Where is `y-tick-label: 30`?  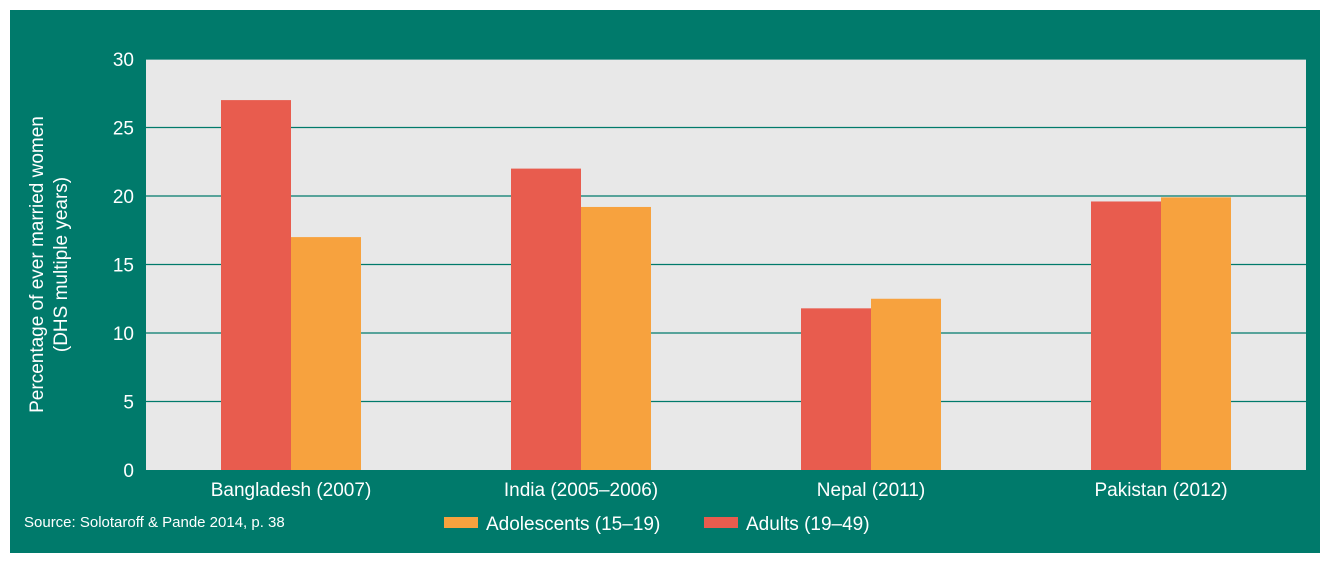 y-tick-label: 30 is located at coordinates (123, 60).